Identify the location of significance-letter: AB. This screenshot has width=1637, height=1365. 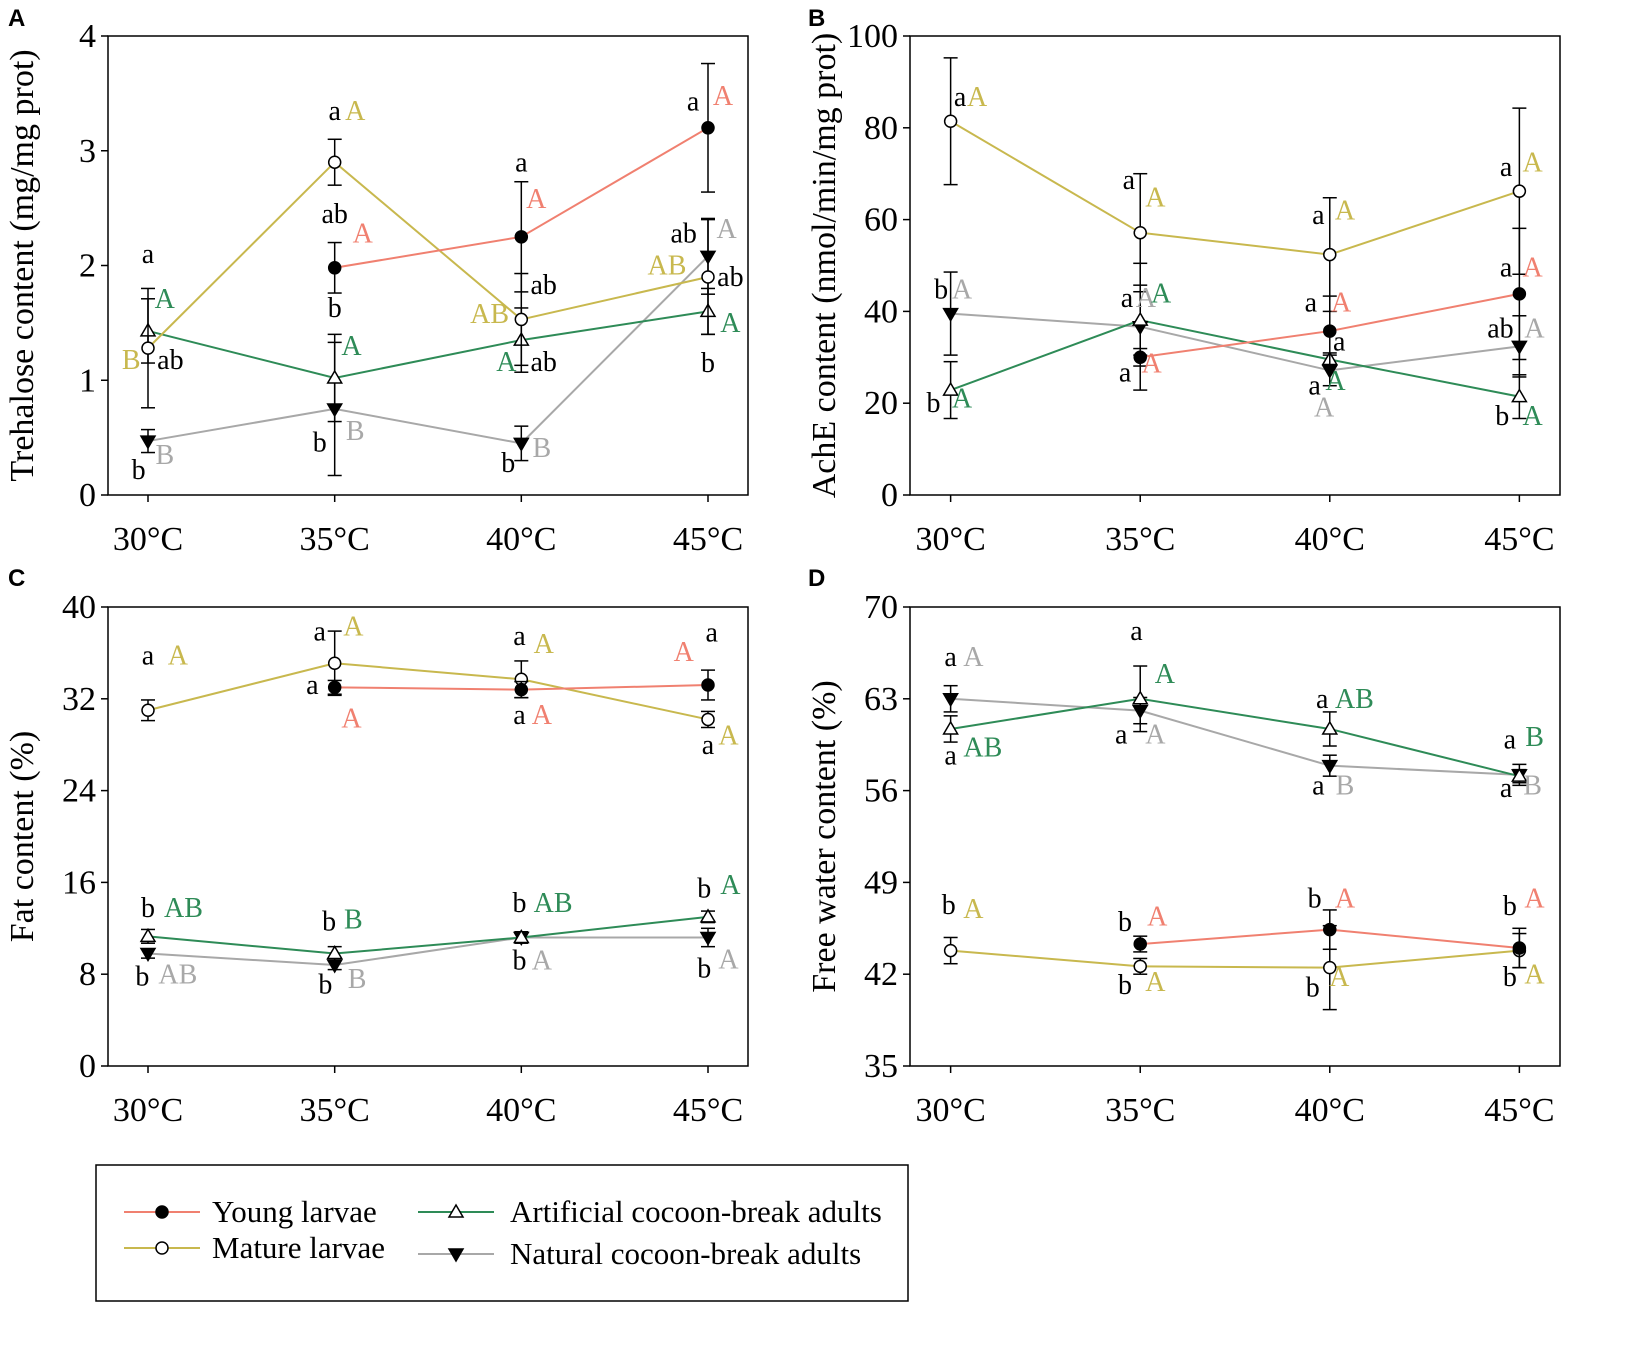
(553, 903).